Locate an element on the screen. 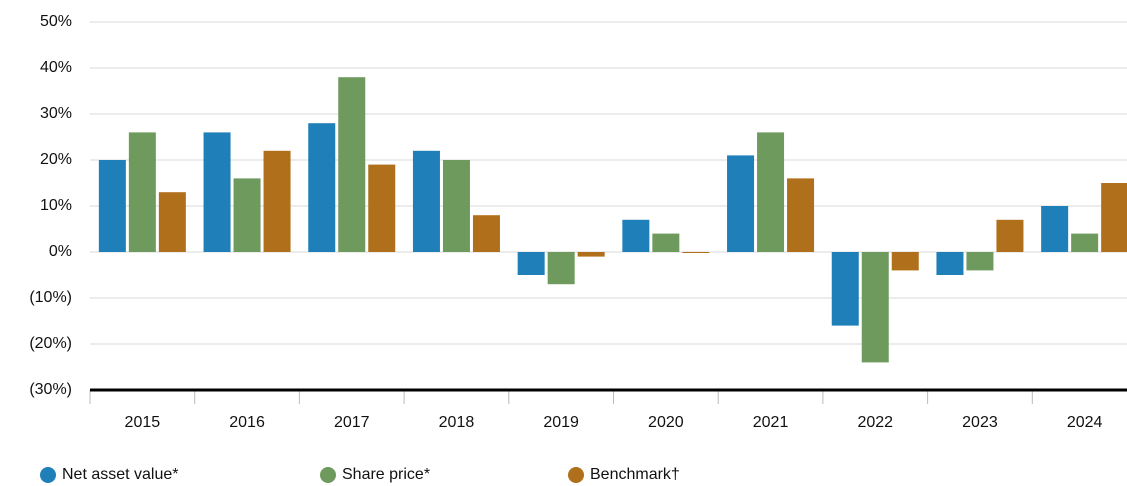  y-tick-label: 0% is located at coordinates (60, 251).